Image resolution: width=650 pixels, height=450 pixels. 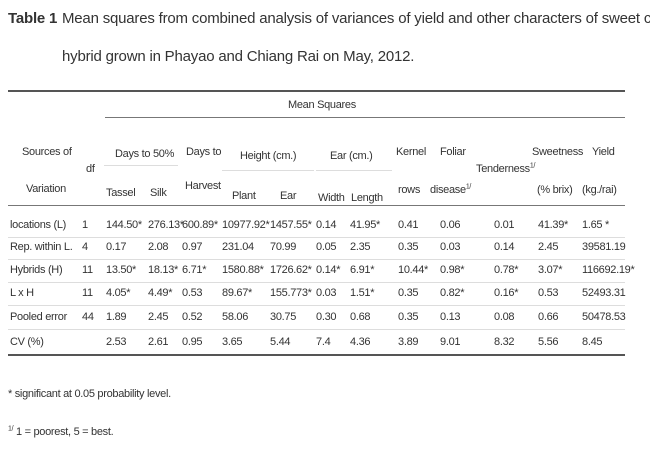 I want to click on col-header: Length, so click(x=367, y=198).